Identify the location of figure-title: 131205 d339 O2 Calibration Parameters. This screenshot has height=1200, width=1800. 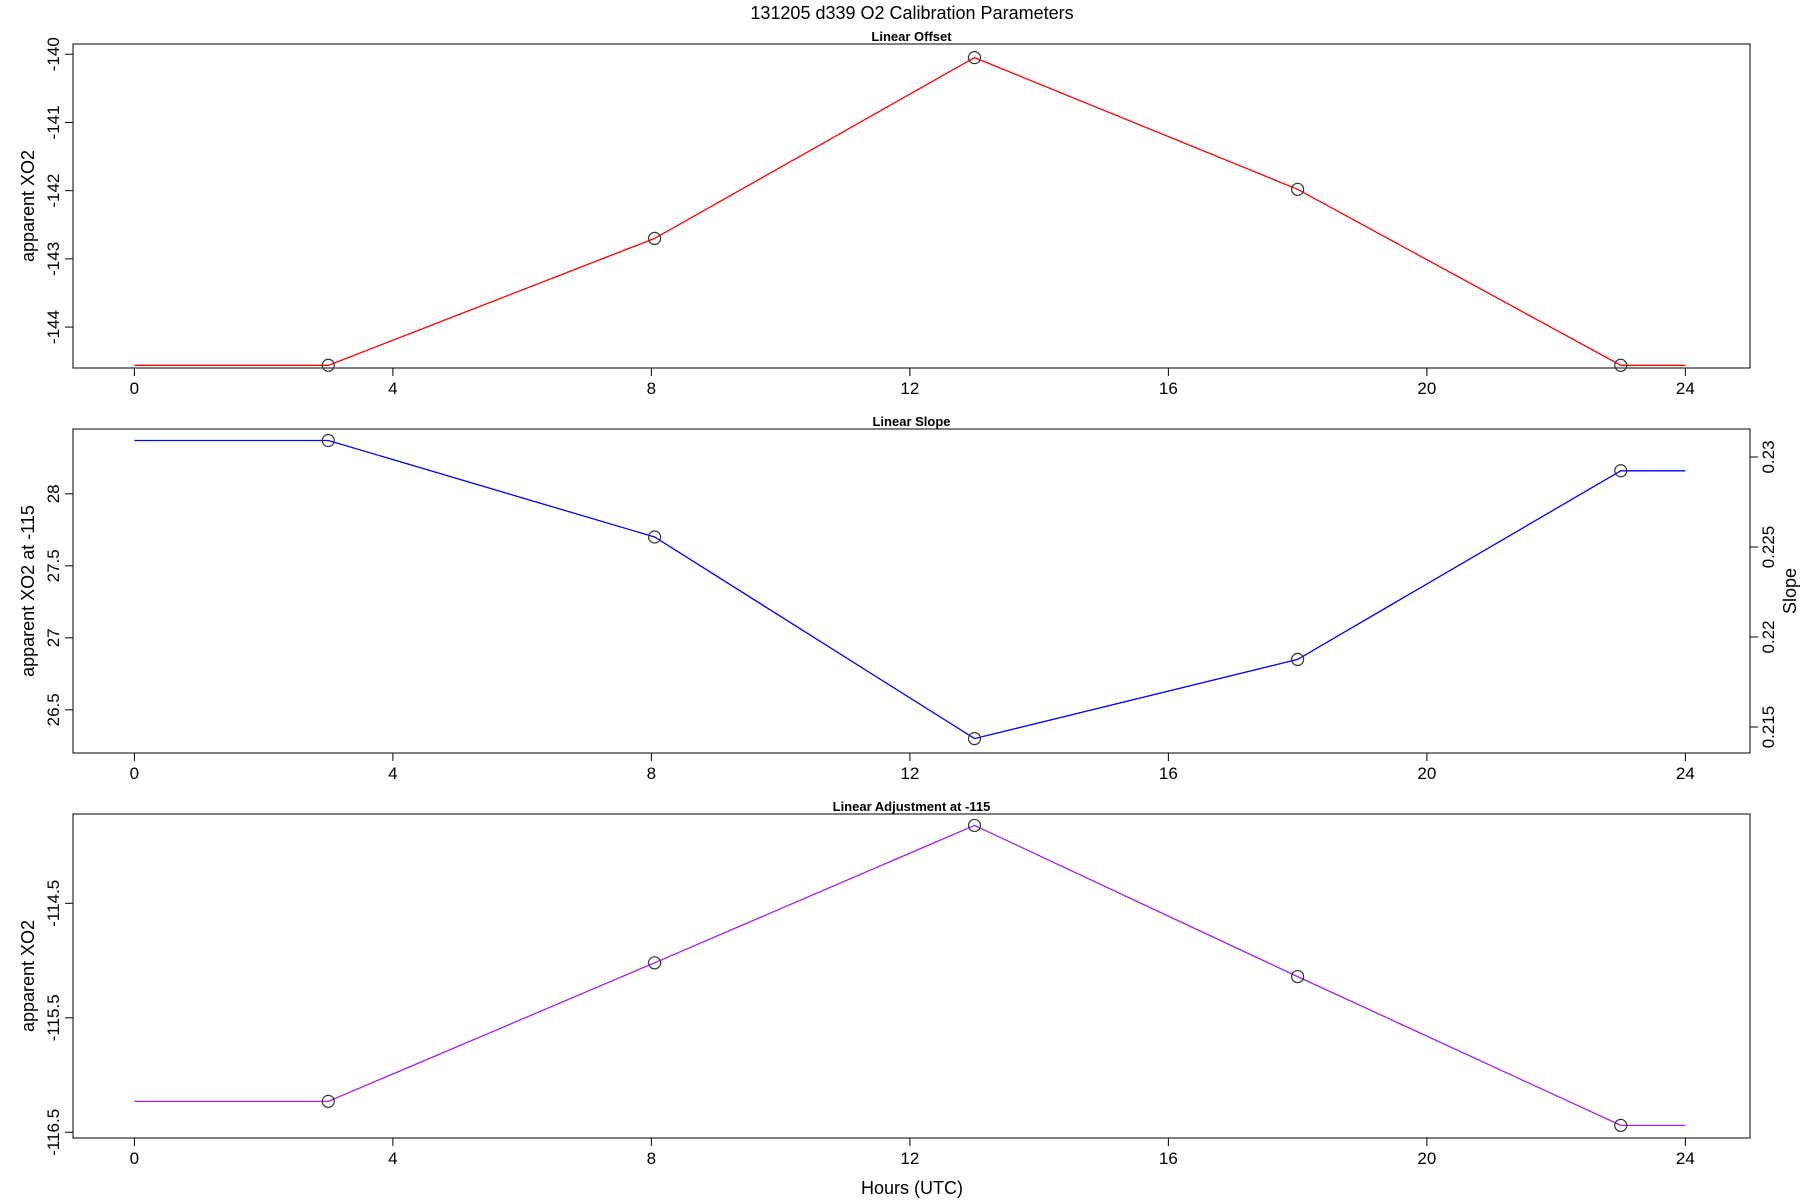
(911, 13).